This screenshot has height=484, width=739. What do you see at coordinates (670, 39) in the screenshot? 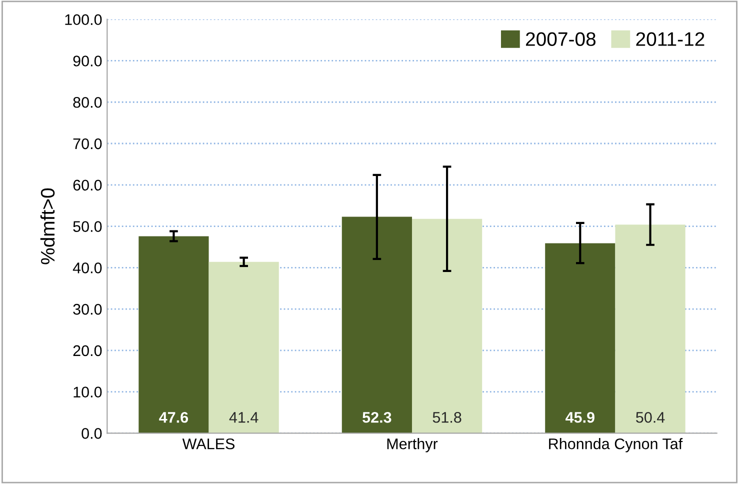
I see `legend-label: 2011-12` at bounding box center [670, 39].